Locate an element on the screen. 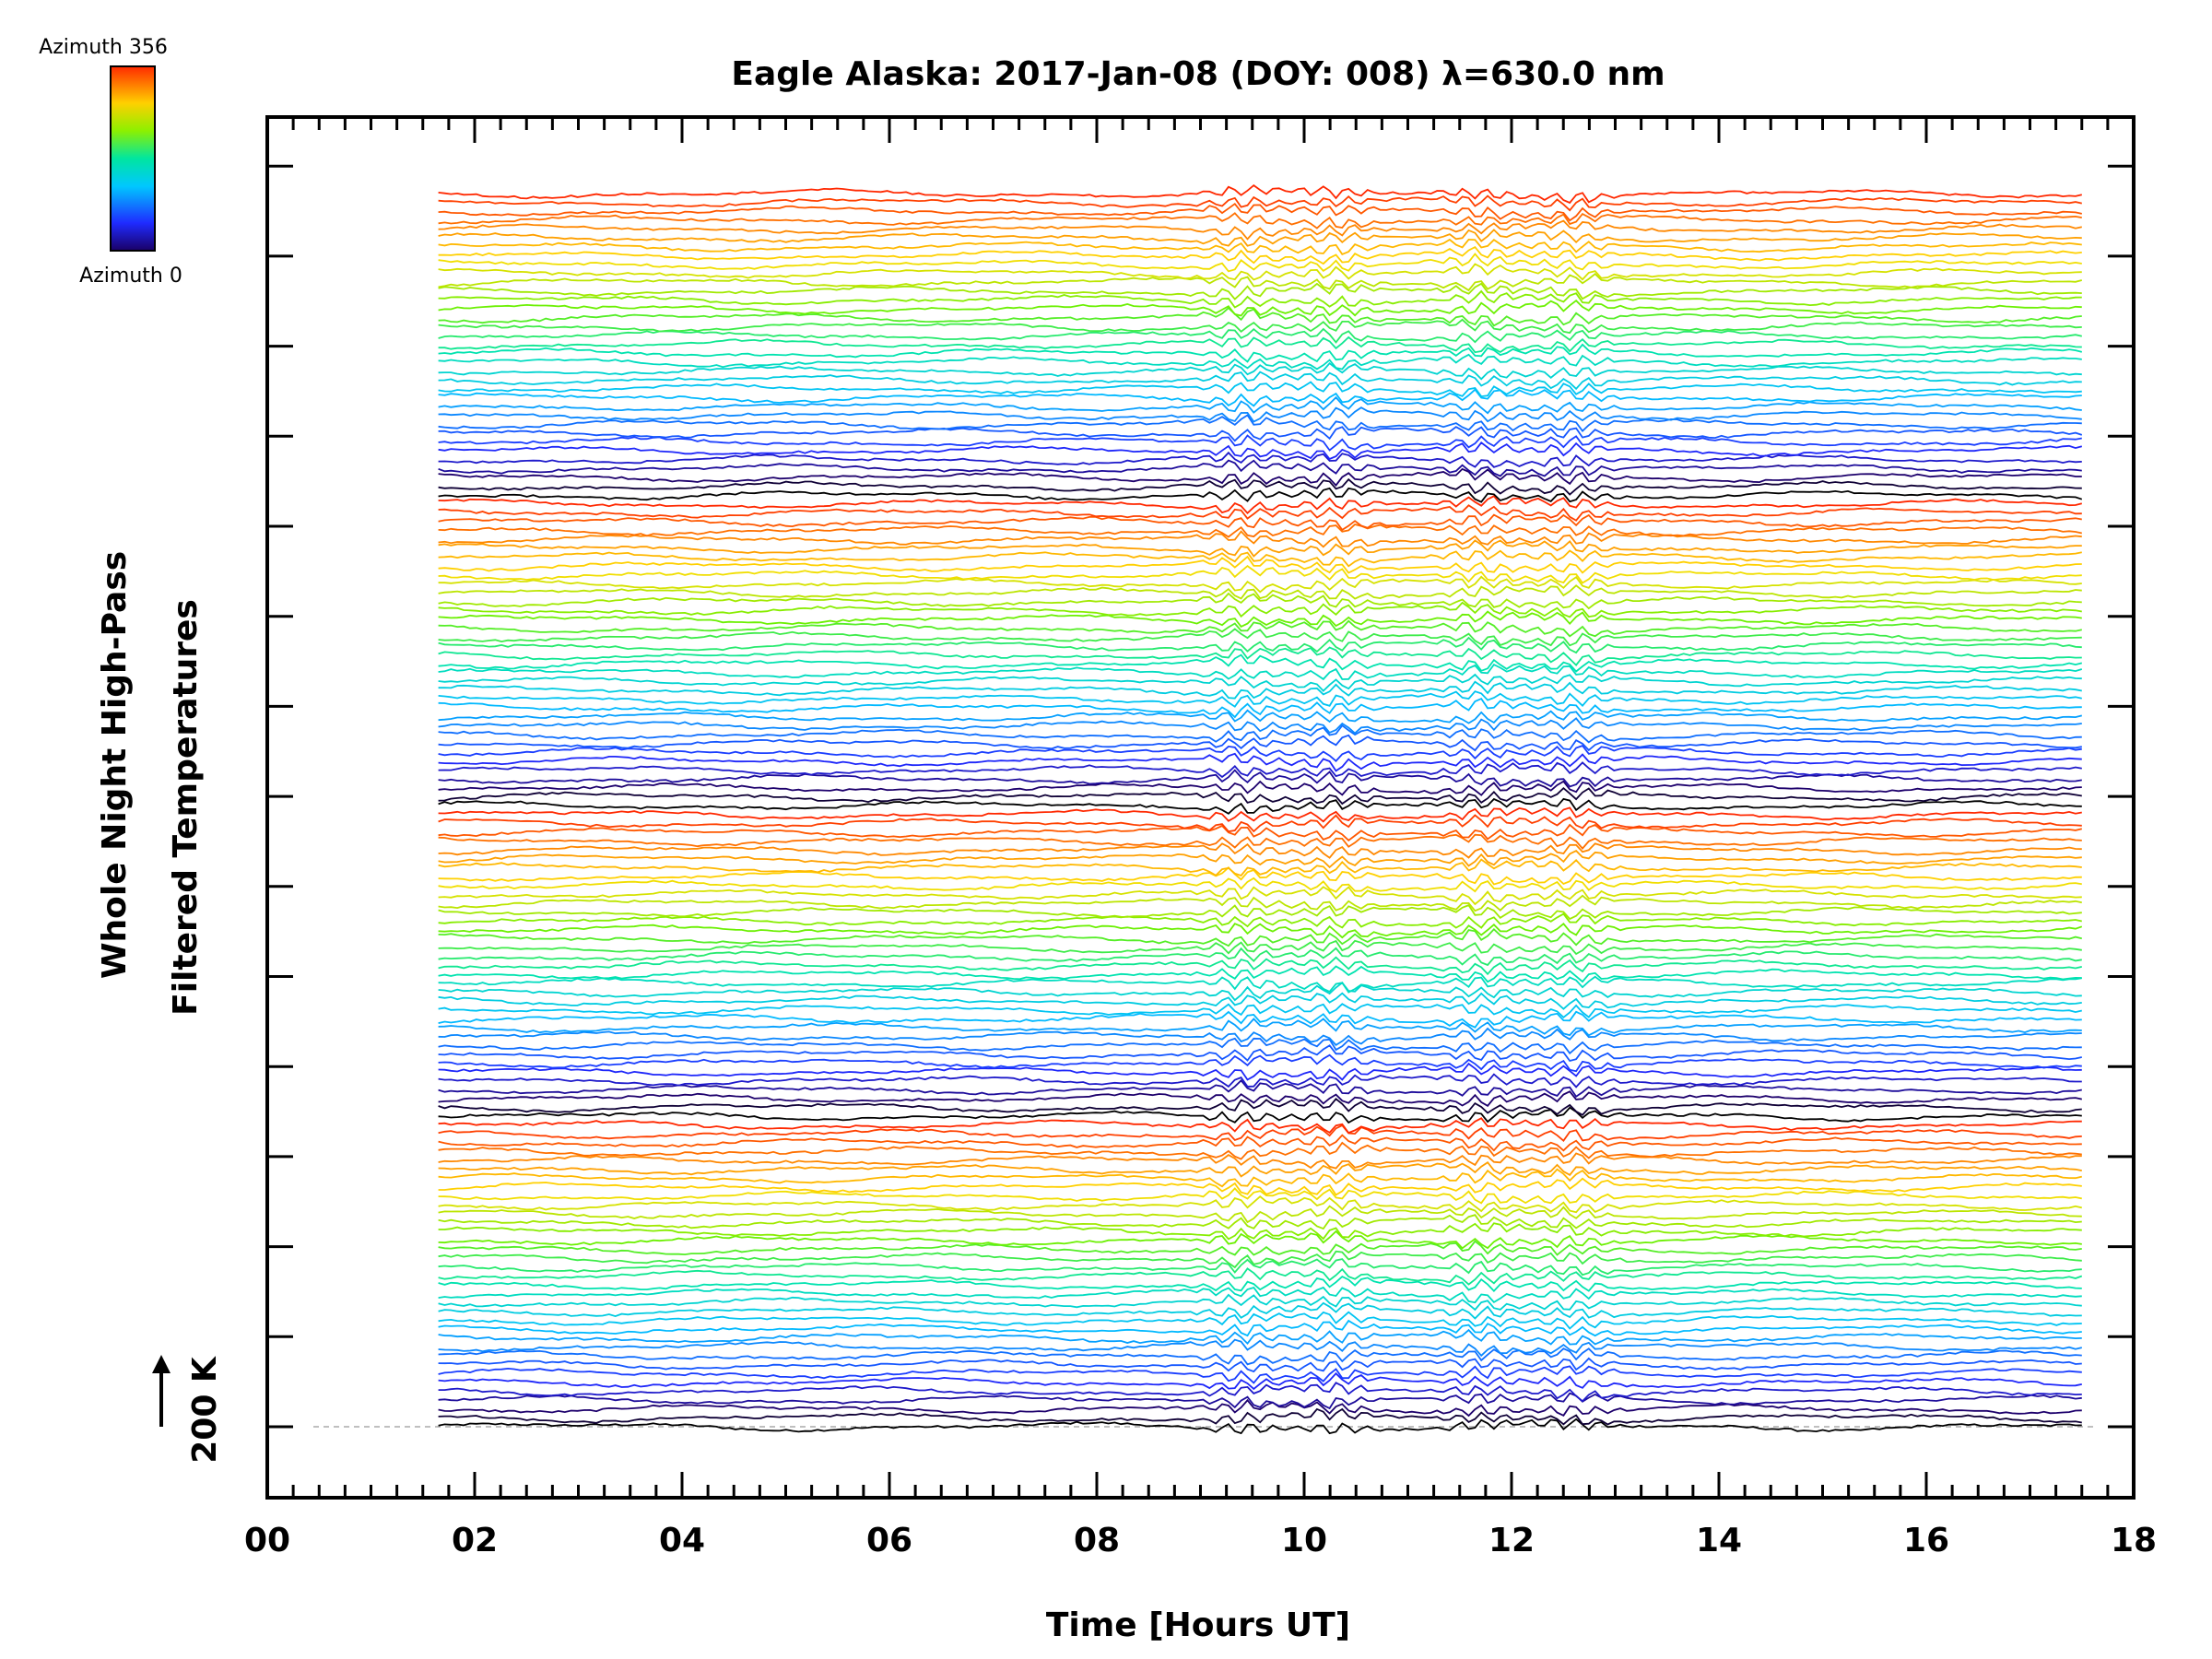 Image resolution: width=2212 pixels, height=1659 pixels. y-axis-label-line1: Whole Night High-Pass is located at coordinates (115, 765).